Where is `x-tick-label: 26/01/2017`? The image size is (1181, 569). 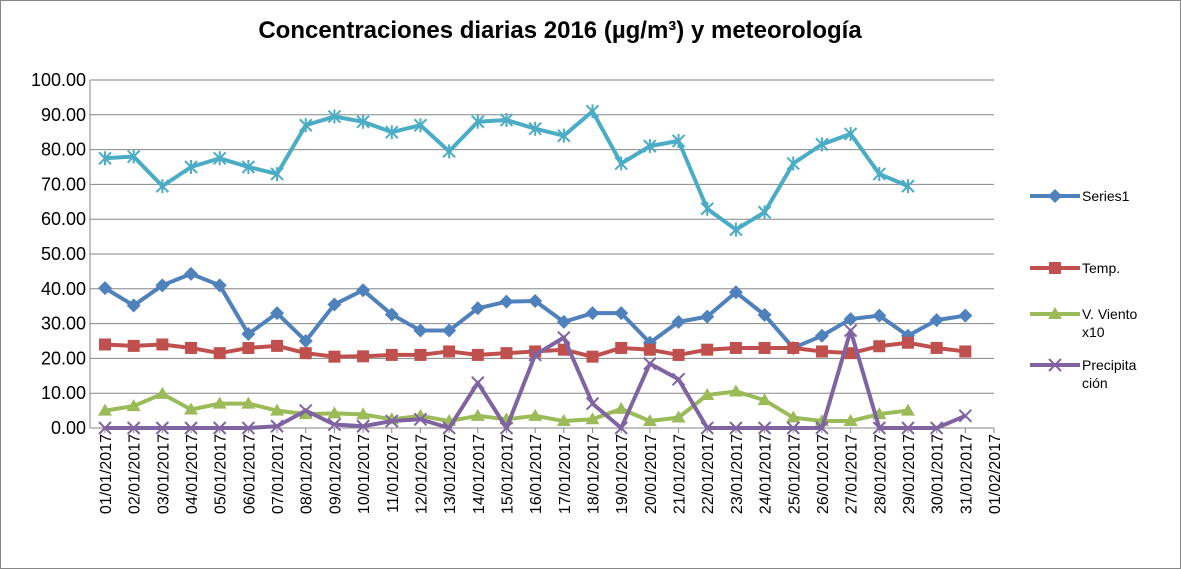
x-tick-label: 26/01/2017 is located at coordinates (823, 474).